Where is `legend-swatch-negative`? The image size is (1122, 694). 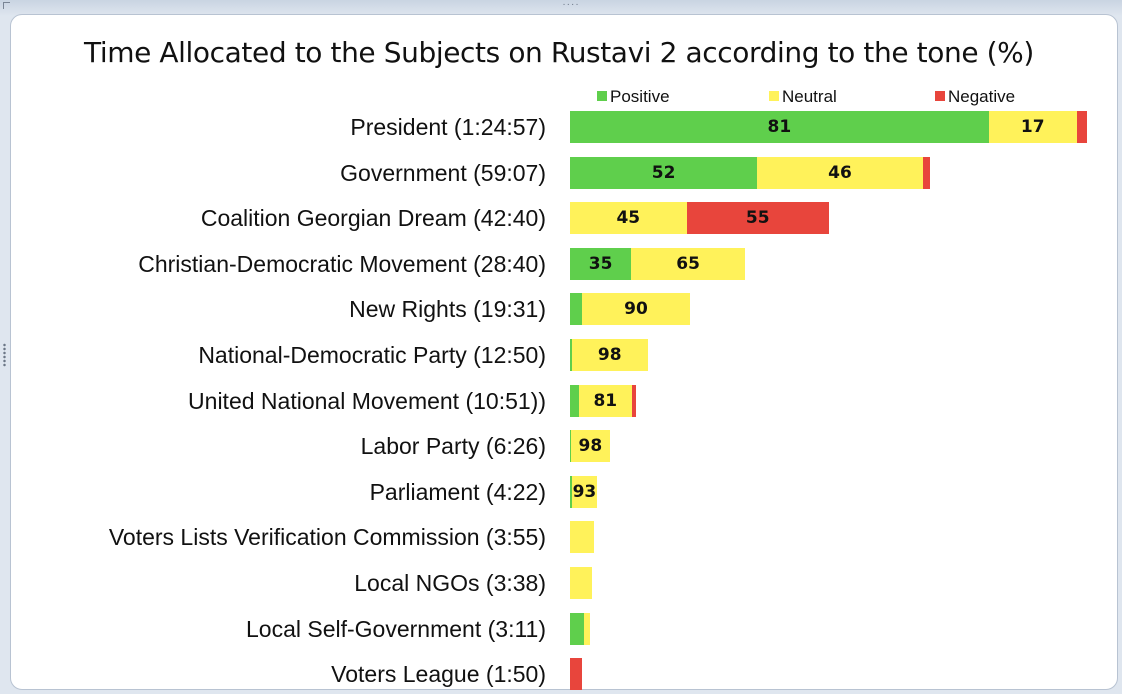 legend-swatch-negative is located at coordinates (940, 96).